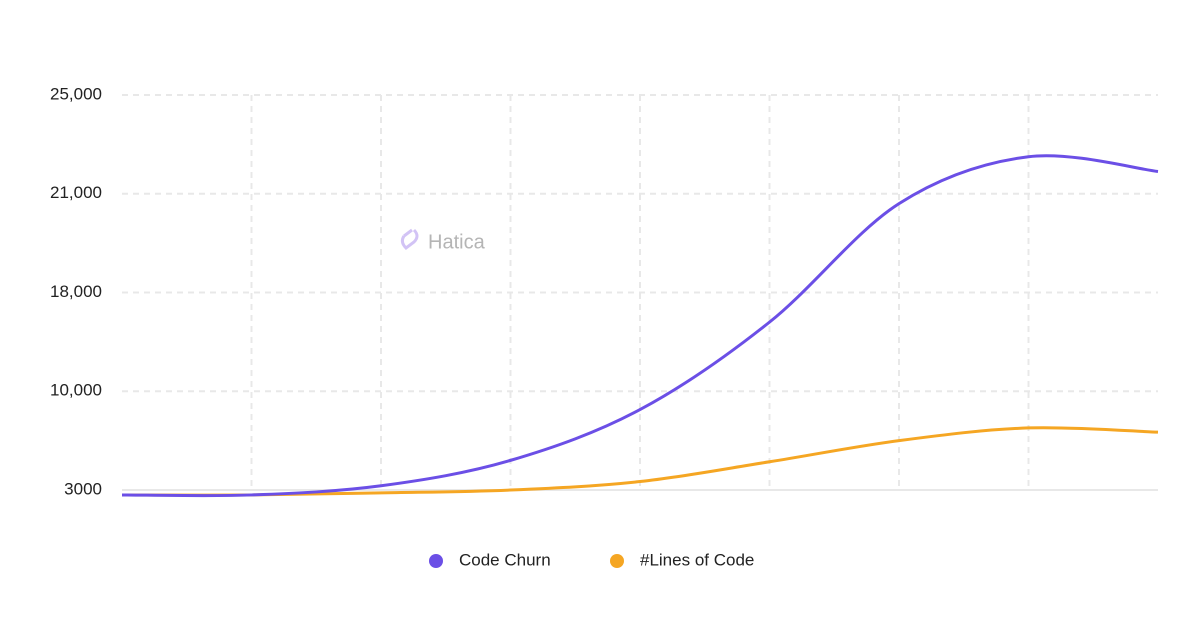 The height and width of the screenshot is (630, 1200). I want to click on legend-label: #Lines of Code, so click(697, 559).